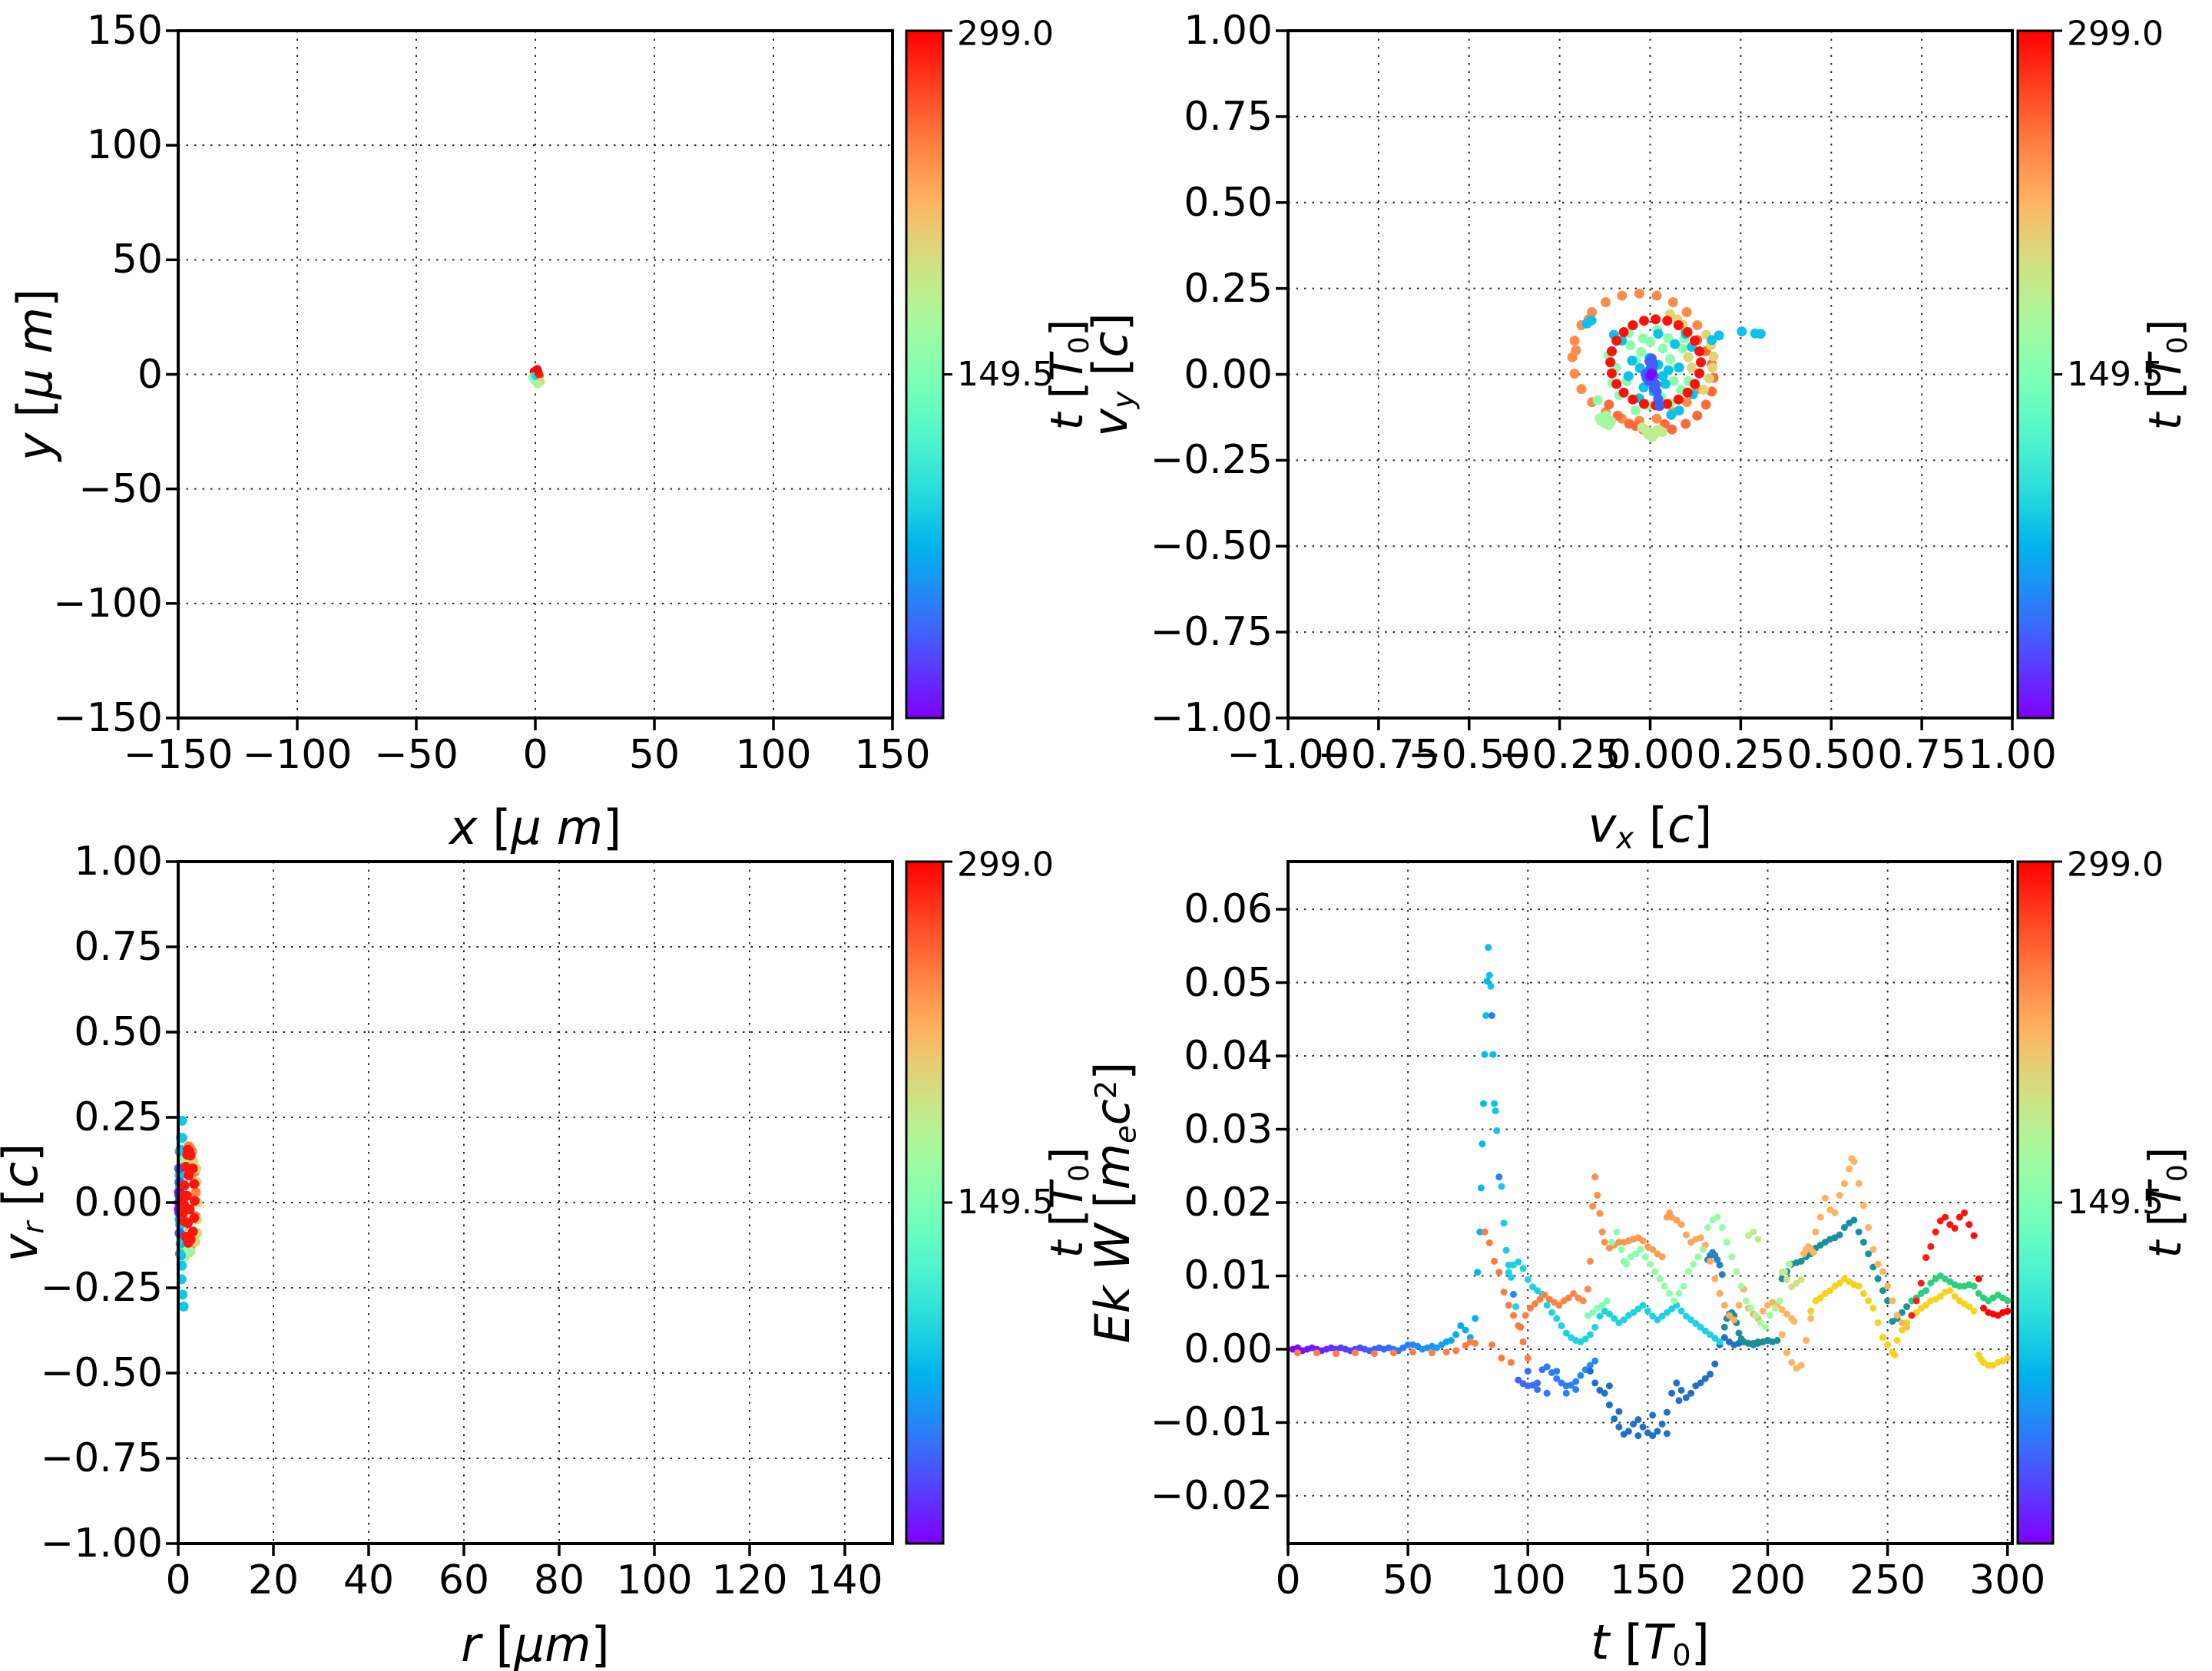 The height and width of the screenshot is (1671, 2212). What do you see at coordinates (1560, 755) in the screenshot?
I see `x-tick-label: −0.25` at bounding box center [1560, 755].